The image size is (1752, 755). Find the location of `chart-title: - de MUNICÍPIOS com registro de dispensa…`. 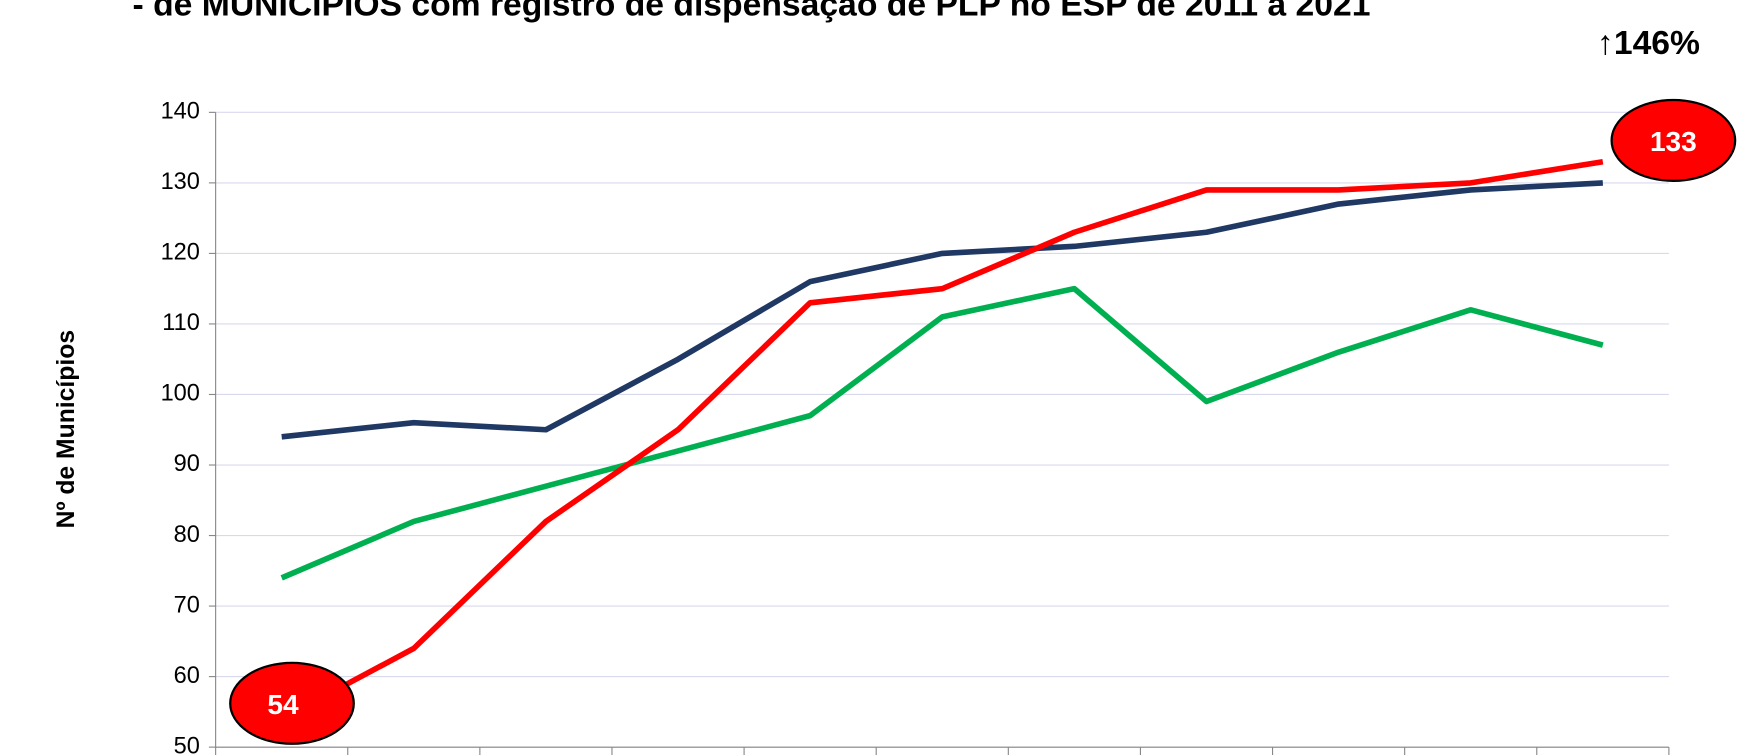

chart-title: - de MUNICÍPIOS com registro de dispensa… is located at coordinates (752, 12).